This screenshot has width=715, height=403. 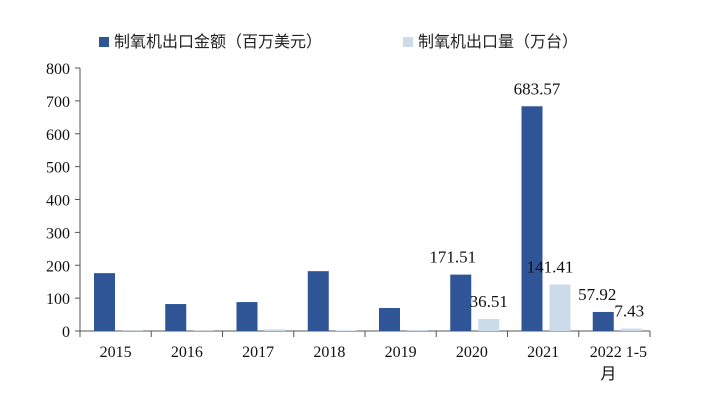 What do you see at coordinates (365, 356) in the screenshot?
I see `x-axis: 2015 2016 2017 2018 2019 2020 2021 2022 1-5 月` at bounding box center [365, 356].